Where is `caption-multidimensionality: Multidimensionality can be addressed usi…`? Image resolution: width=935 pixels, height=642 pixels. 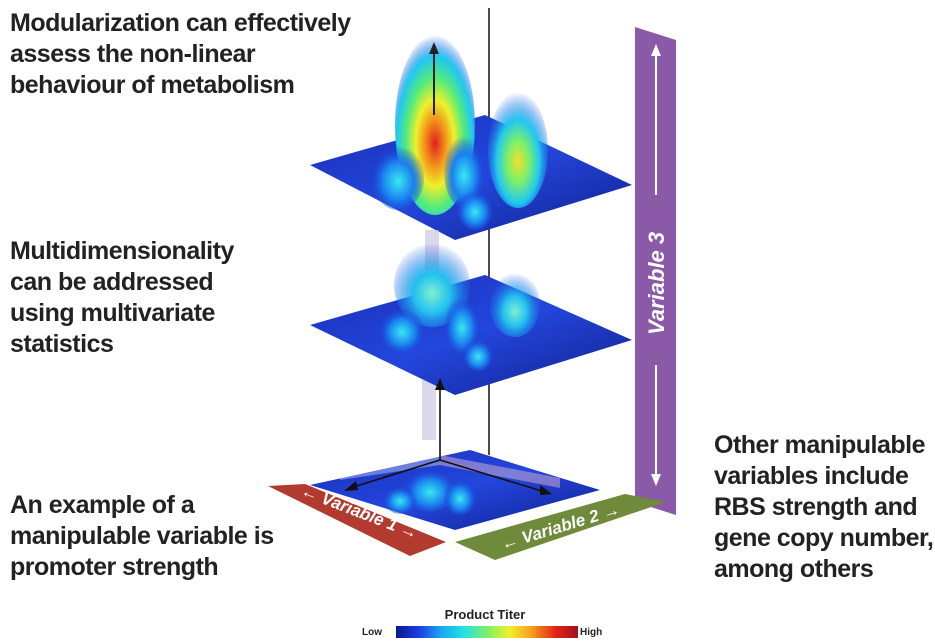 caption-multidimensionality: Multidimensionality can be addressed usi… is located at coordinates (122, 298).